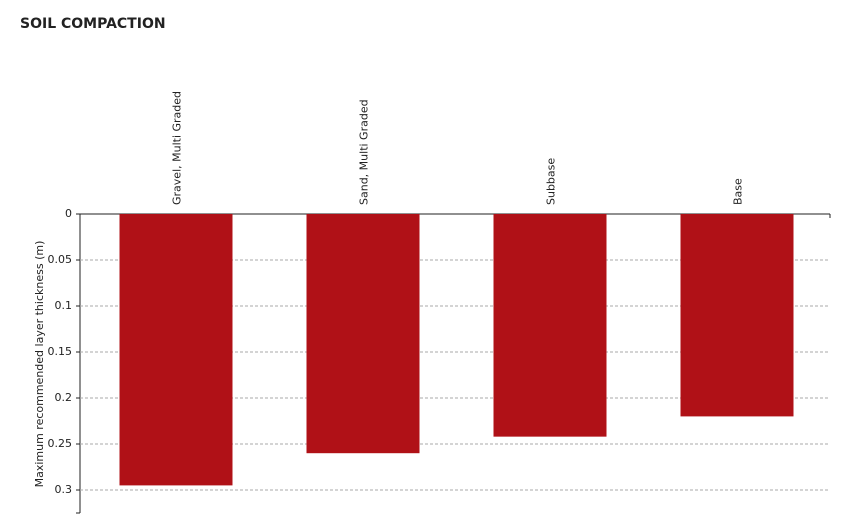 The height and width of the screenshot is (531, 867). I want to click on y-tick-label: 0.2, so click(64, 397).